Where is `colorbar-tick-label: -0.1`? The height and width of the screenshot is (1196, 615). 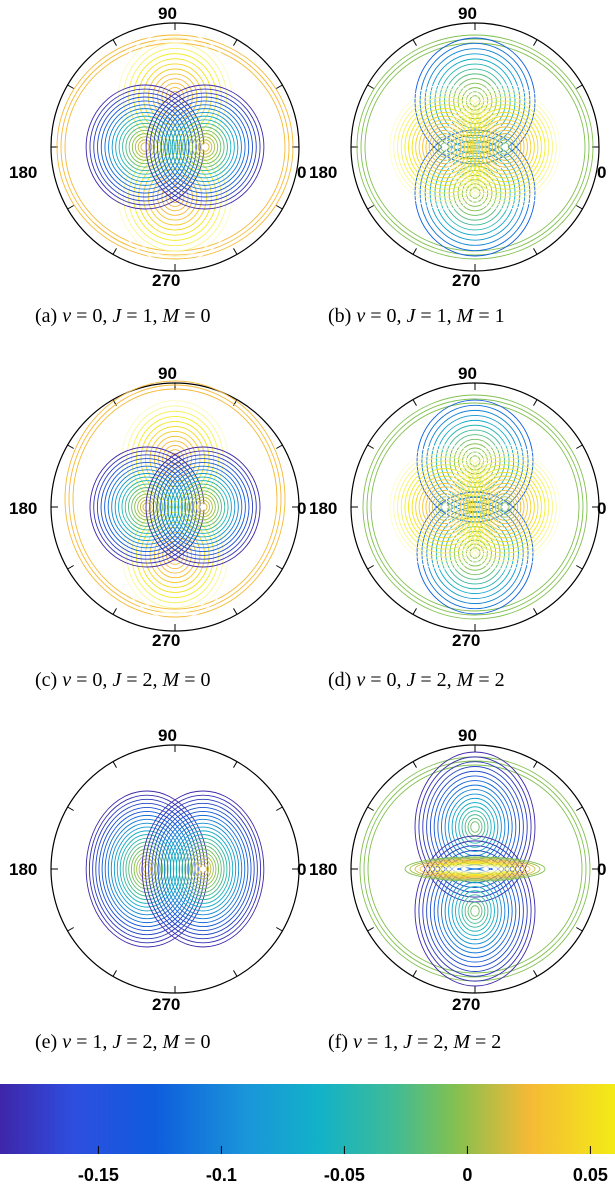 colorbar-tick-label: -0.1 is located at coordinates (221, 1175).